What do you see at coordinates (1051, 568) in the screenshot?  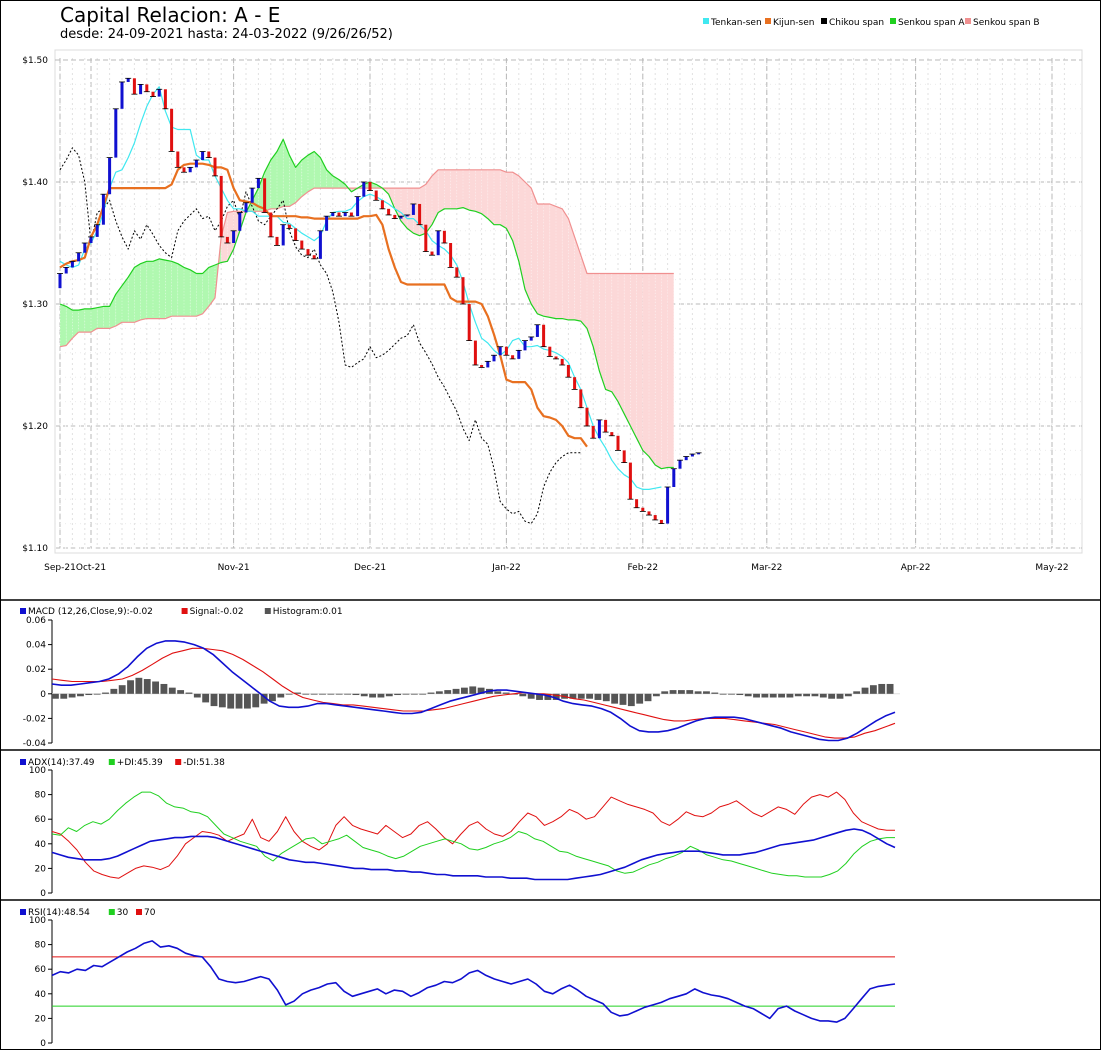 I see `x-tick-label: May-22` at bounding box center [1051, 568].